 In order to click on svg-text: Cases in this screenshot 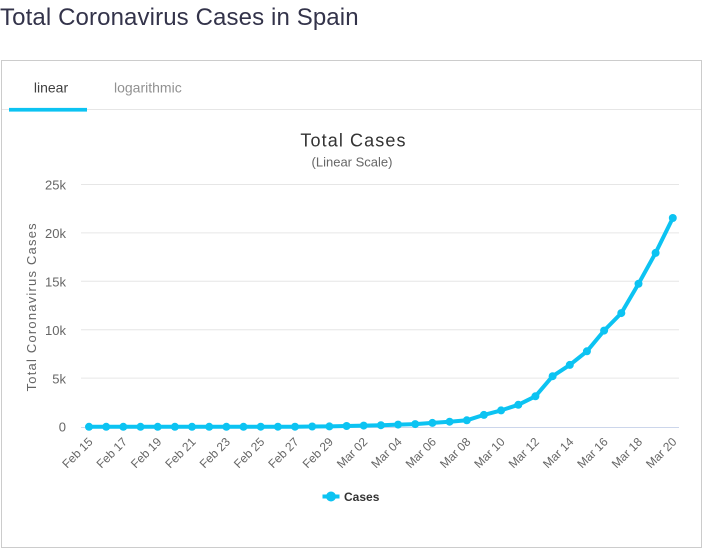, I will do `click(362, 497)`.